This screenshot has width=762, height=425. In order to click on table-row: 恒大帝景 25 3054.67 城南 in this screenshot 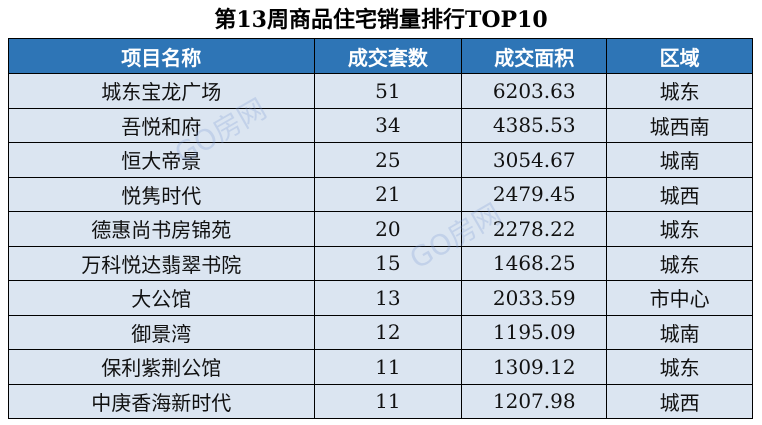, I will do `click(380, 160)`.